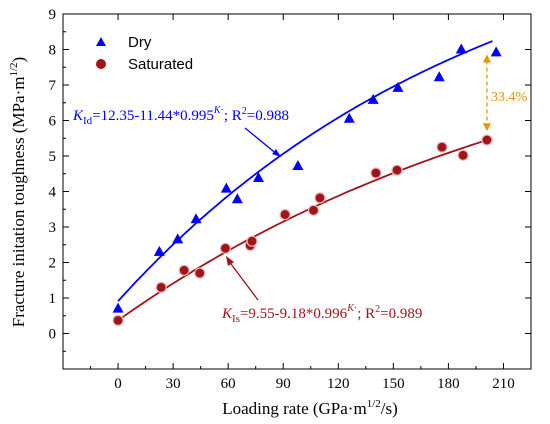  I want to click on percent-arrowhead-top, so click(486, 58).